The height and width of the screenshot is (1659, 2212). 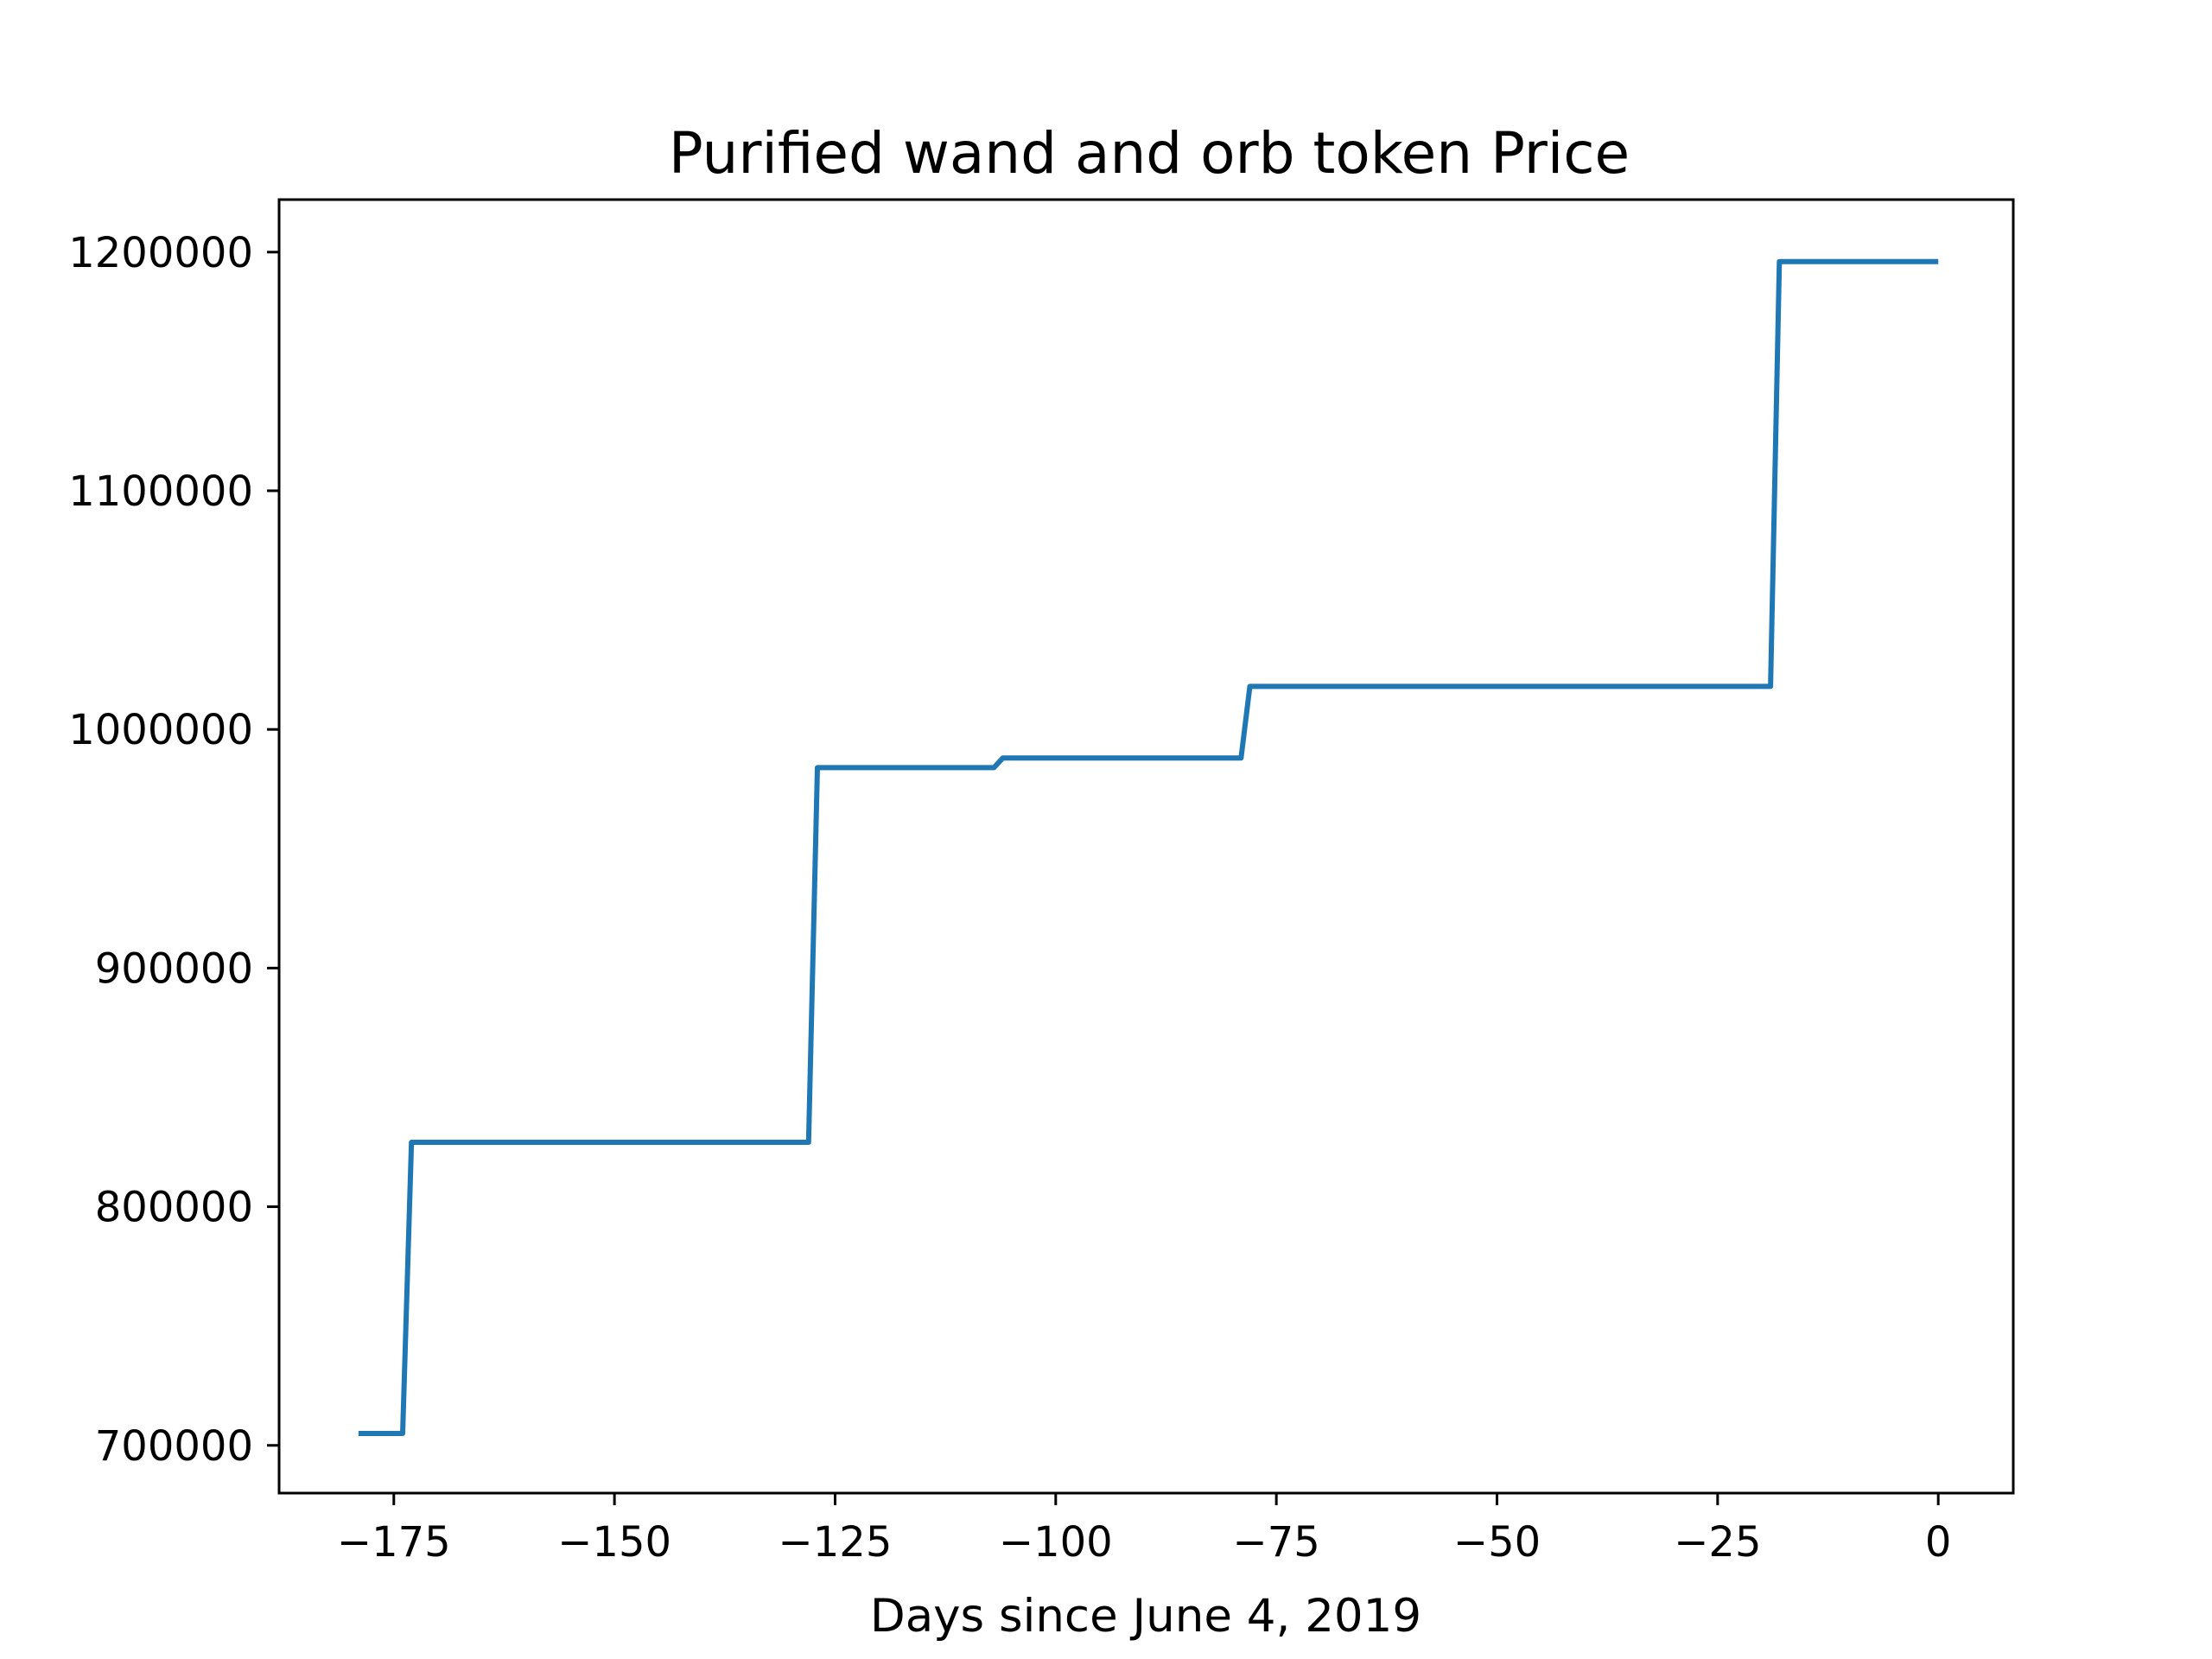 I want to click on y-tick-label: 1000000, so click(x=160, y=730).